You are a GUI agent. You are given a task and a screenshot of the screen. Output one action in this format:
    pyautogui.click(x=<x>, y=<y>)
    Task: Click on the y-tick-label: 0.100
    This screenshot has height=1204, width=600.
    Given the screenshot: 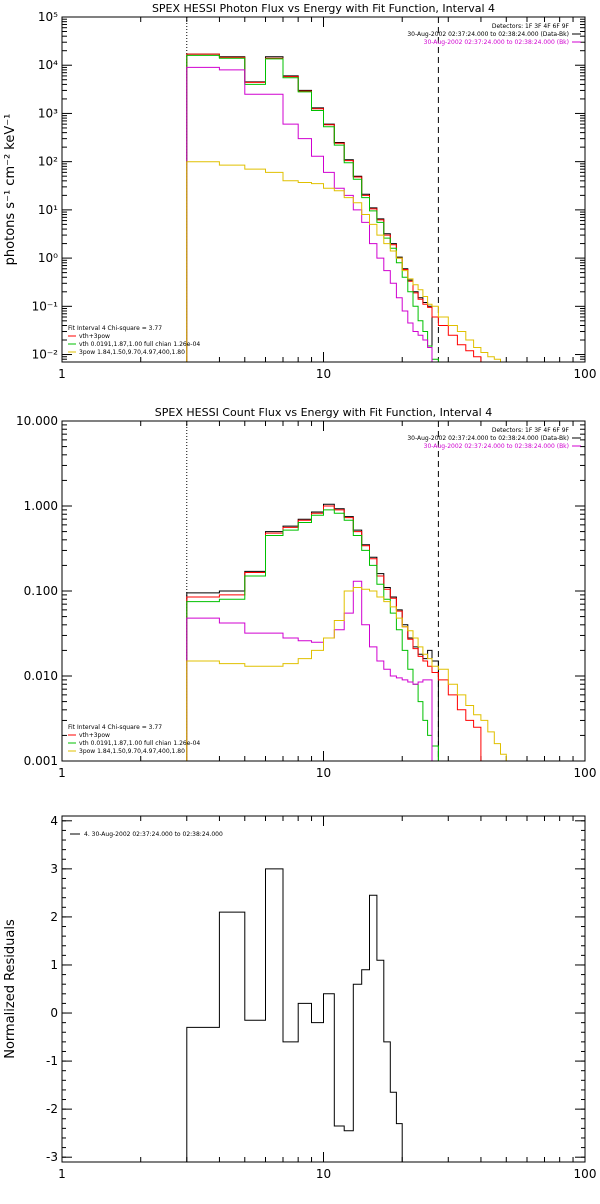 What is the action you would take?
    pyautogui.click(x=41, y=591)
    